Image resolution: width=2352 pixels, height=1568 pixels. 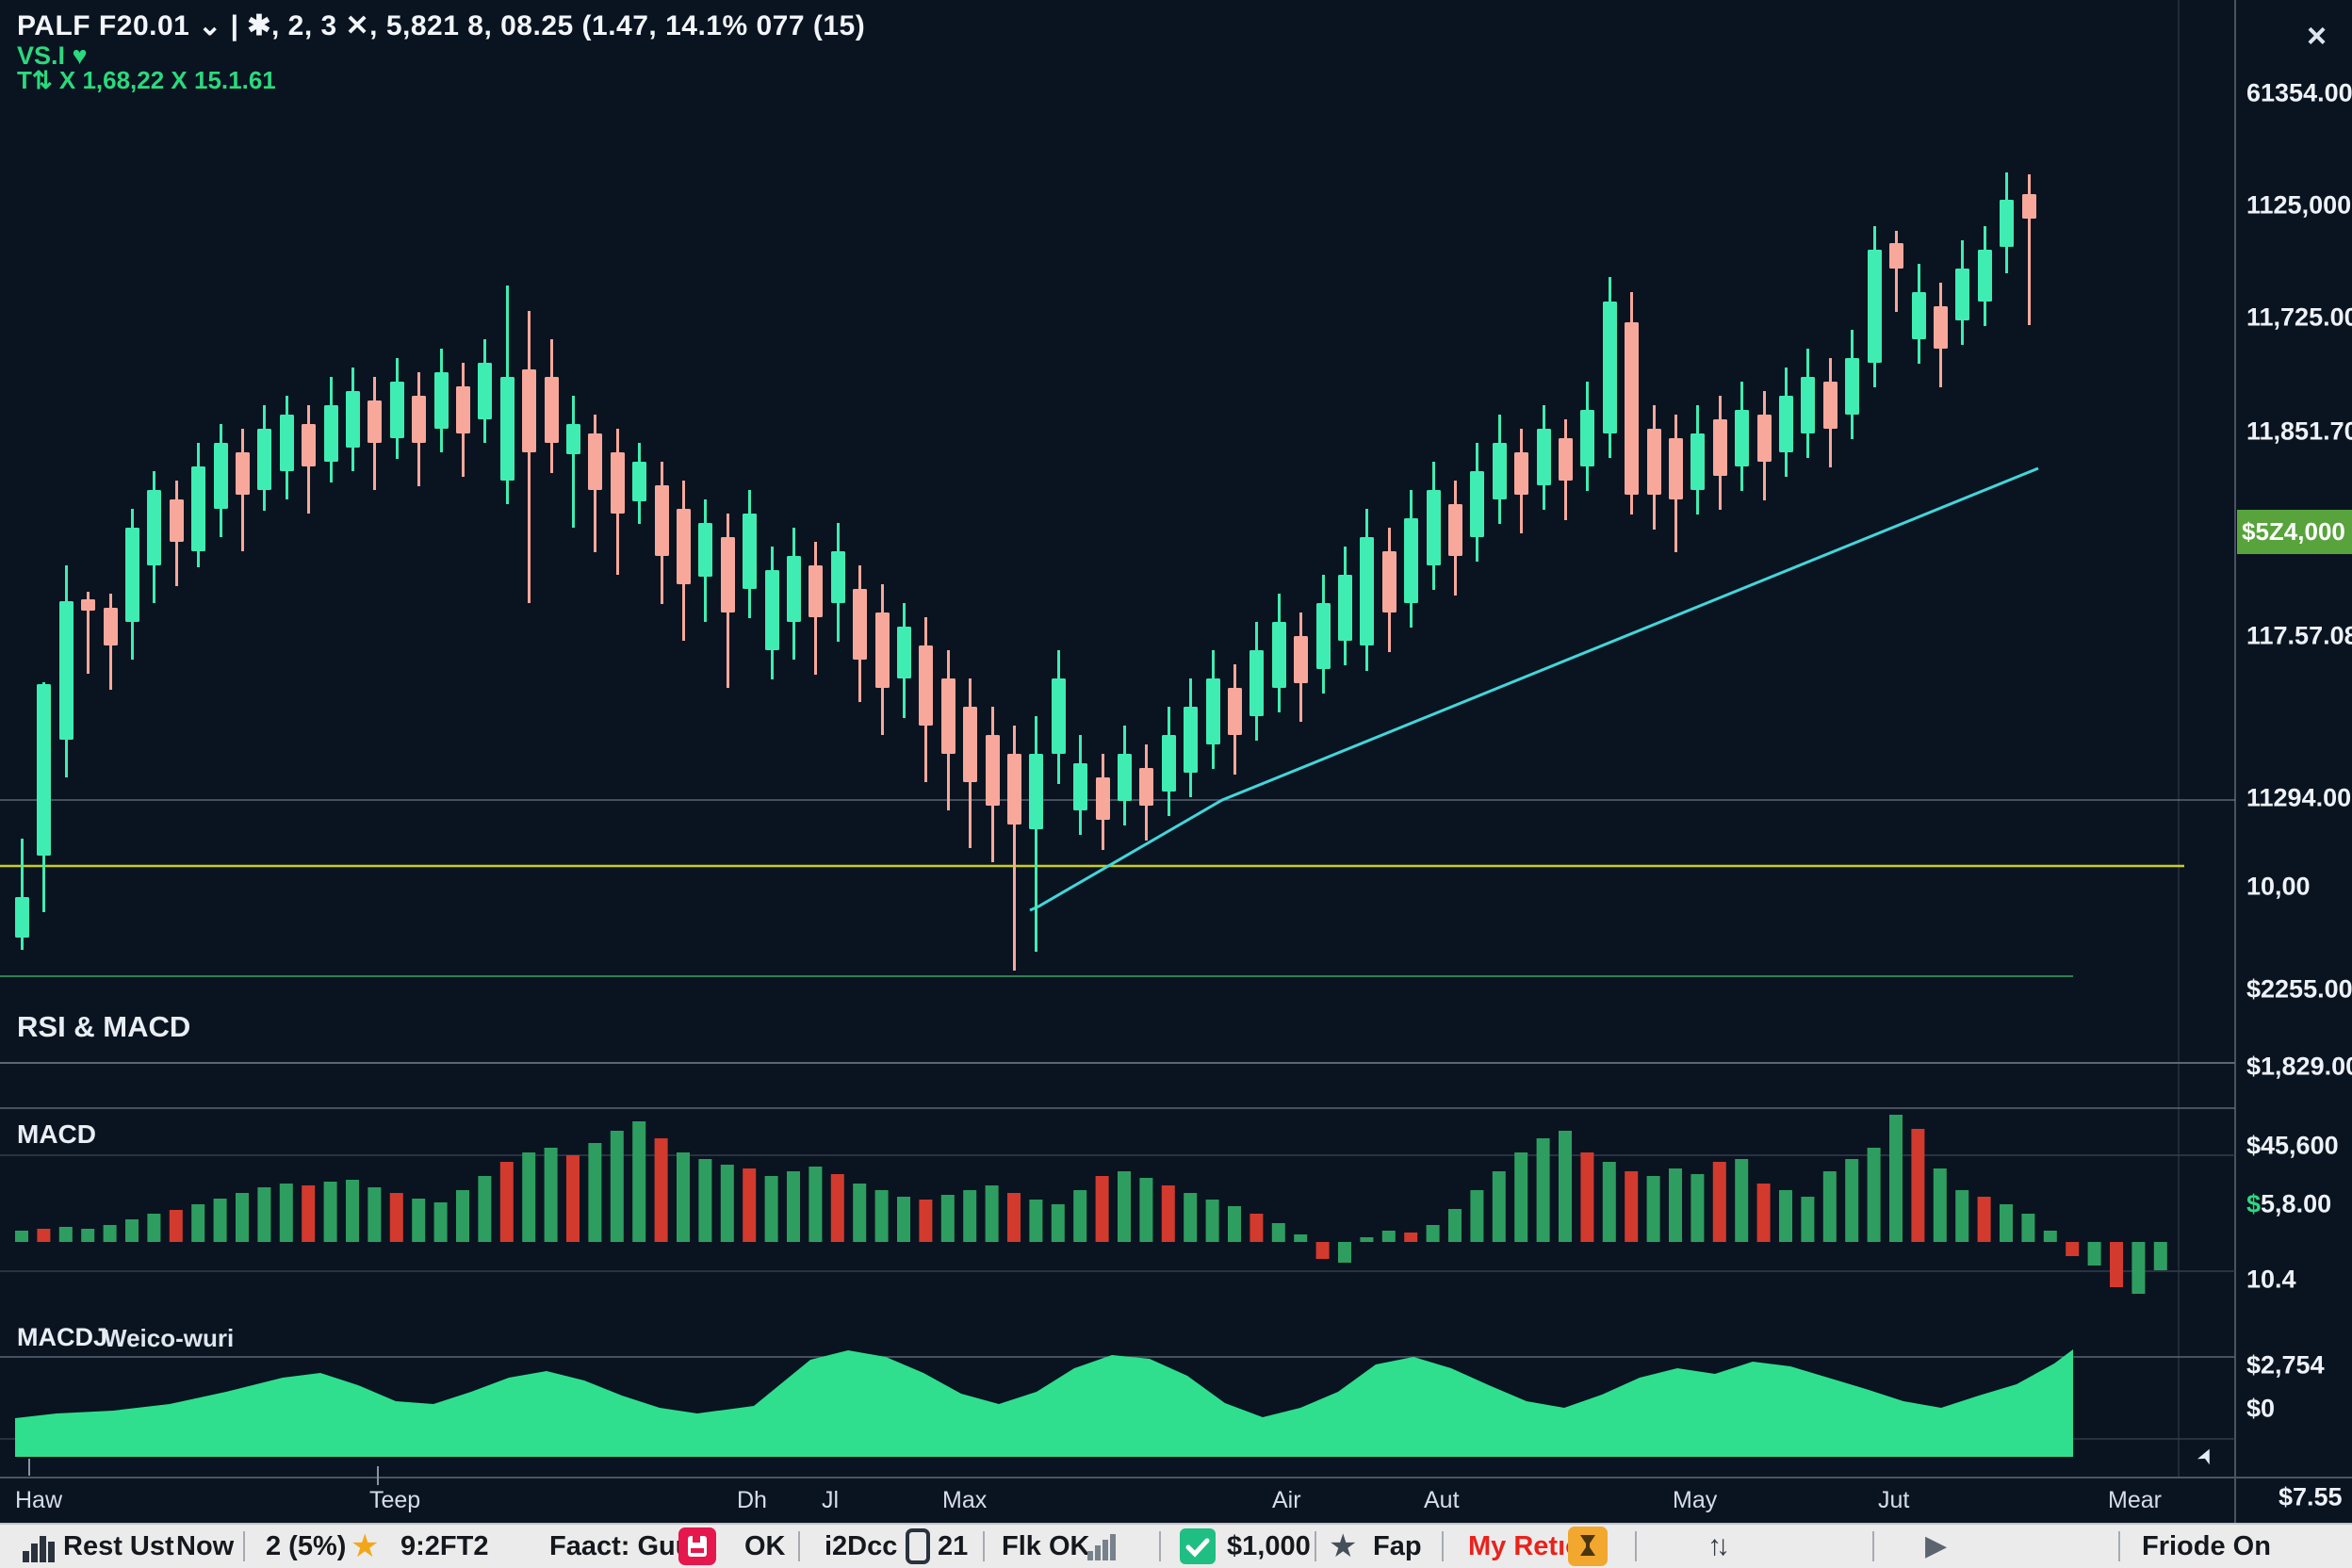 I want to click on price-axis-label: 11294.00, so click(x=2299, y=797).